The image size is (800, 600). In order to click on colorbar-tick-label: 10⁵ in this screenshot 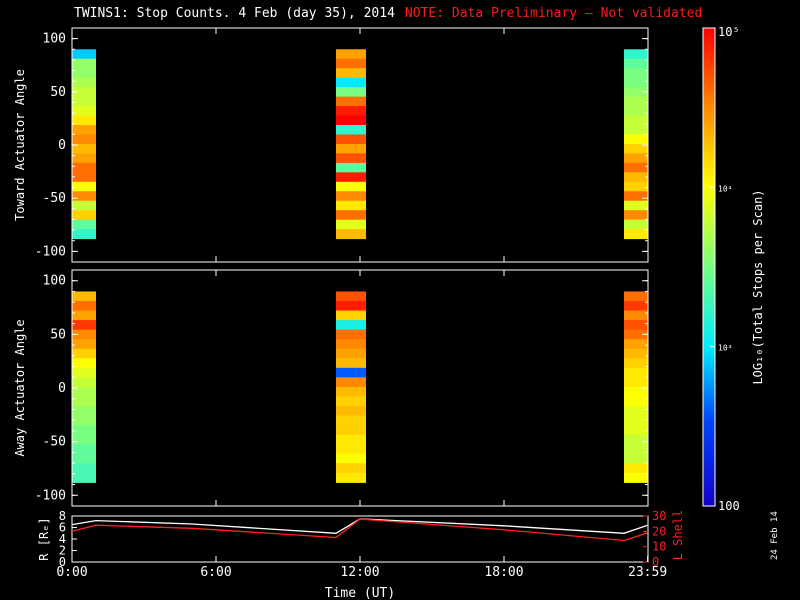, I will do `click(729, 32)`.